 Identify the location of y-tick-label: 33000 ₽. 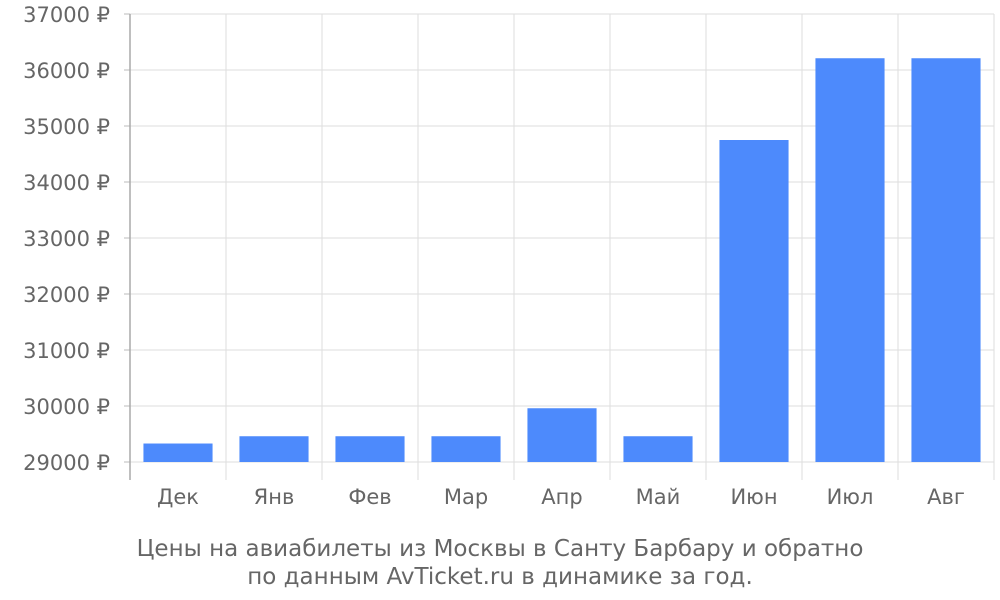
(66, 239).